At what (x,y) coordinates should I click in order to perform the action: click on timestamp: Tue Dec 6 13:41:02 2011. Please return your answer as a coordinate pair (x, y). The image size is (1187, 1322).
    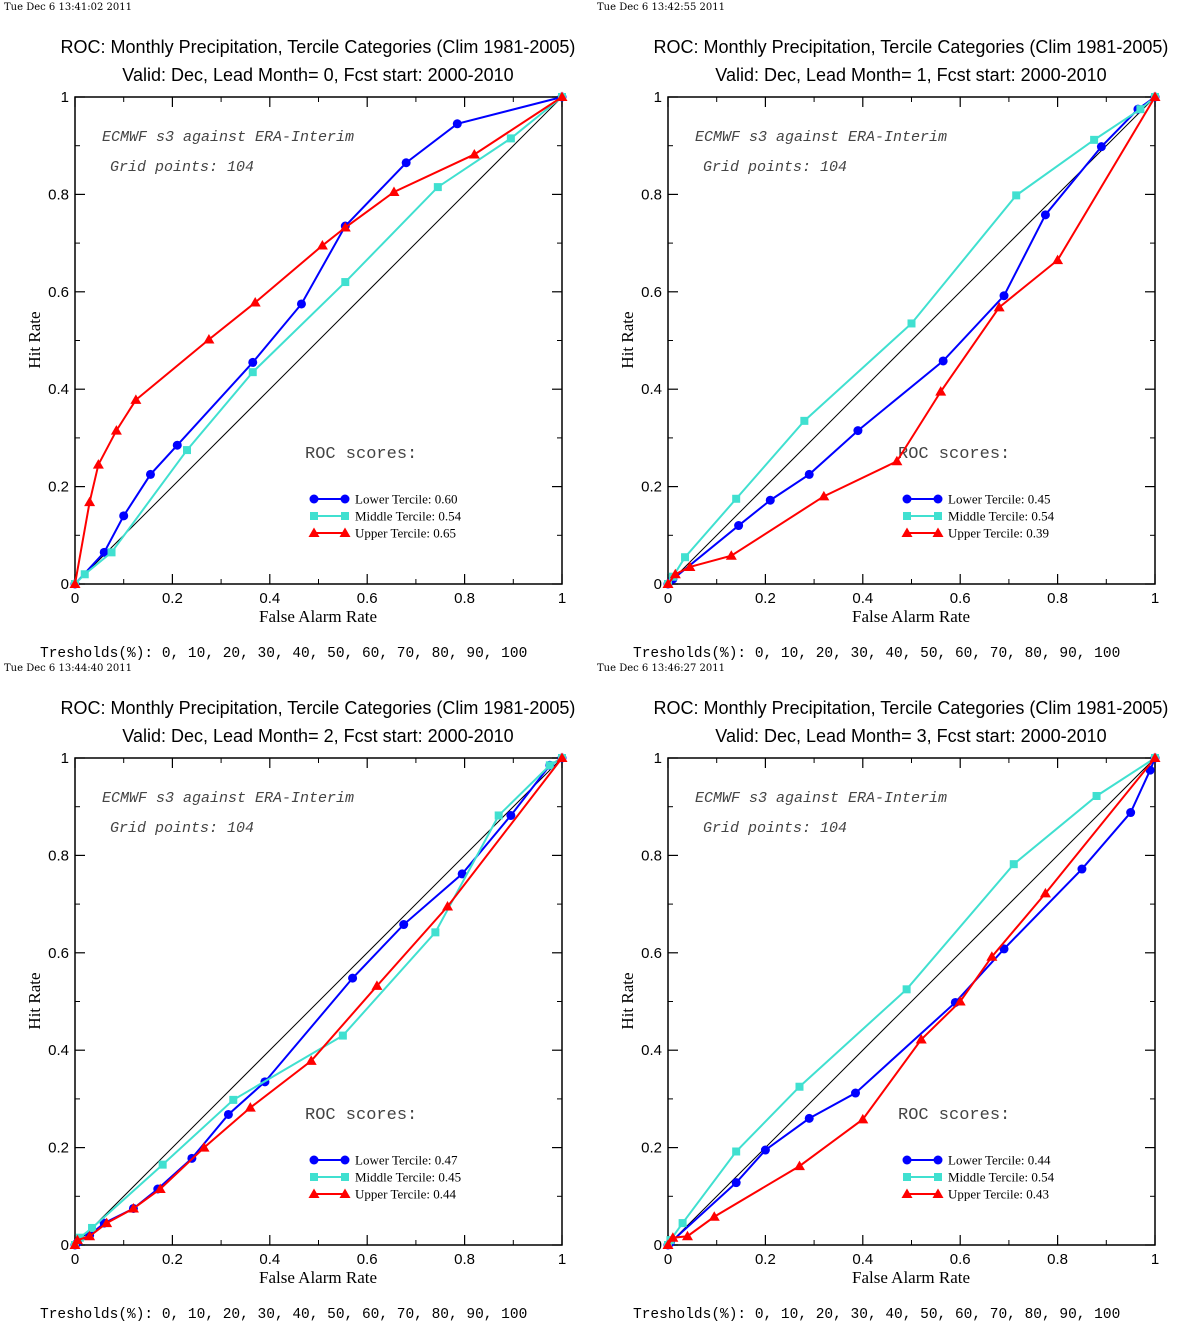
    Looking at the image, I should click on (68, 7).